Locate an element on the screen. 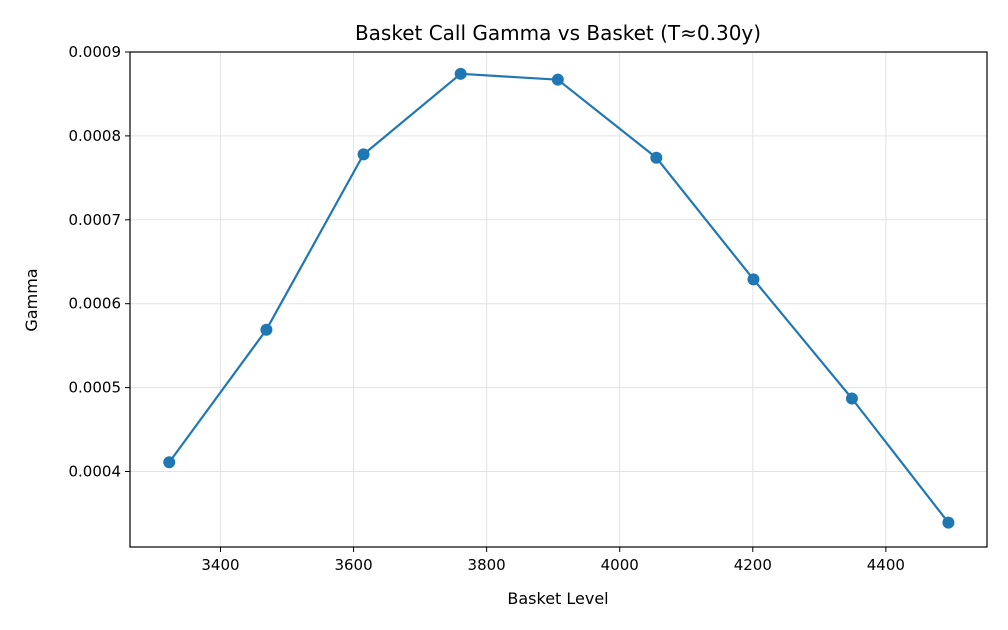 This screenshot has height=630, width=1008. y-tick-label: 0.0008 is located at coordinates (95, 136).